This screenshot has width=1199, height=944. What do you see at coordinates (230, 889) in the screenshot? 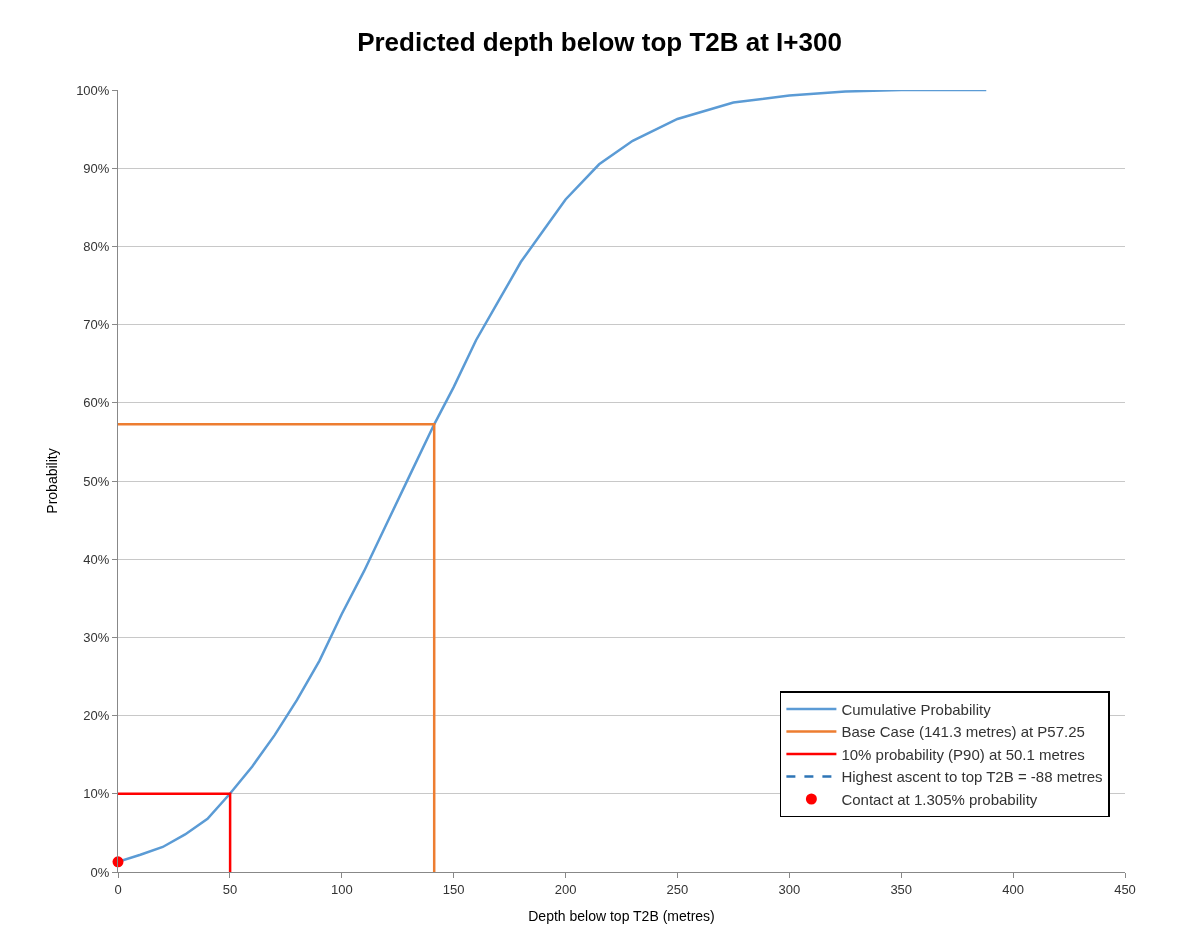
I see `x-tick-label: 50` at bounding box center [230, 889].